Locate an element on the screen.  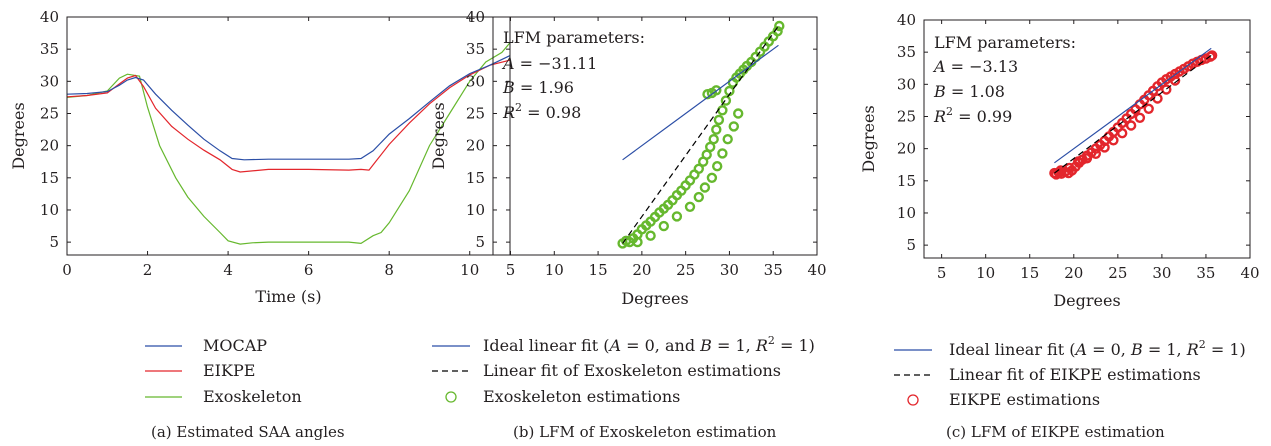
x-tick-label: 8 is located at coordinates (389, 270).